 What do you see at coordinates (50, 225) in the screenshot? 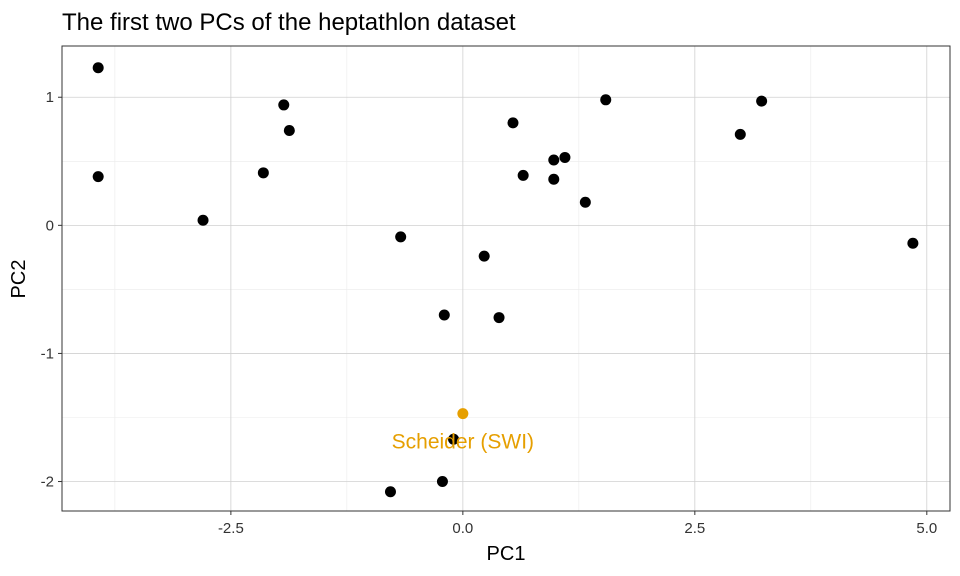
I see `y-tick-label-2: 0` at bounding box center [50, 225].